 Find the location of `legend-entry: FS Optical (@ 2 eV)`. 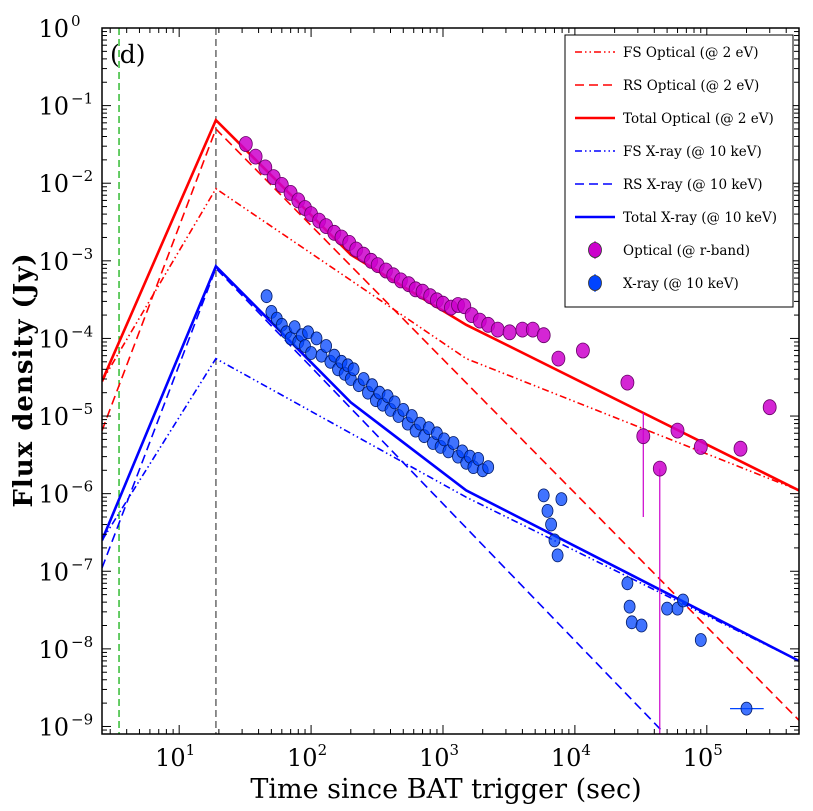

legend-entry: FS Optical (@ 2 eV) is located at coordinates (691, 53).